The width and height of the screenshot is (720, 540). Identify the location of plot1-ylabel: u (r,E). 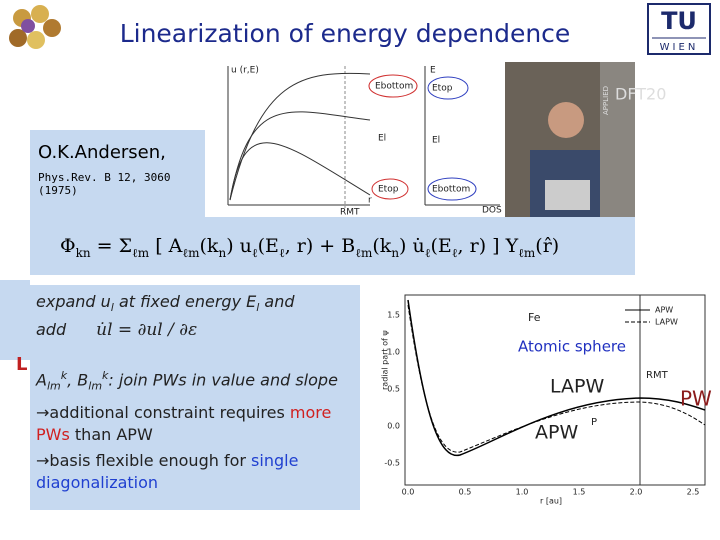
(245, 71).